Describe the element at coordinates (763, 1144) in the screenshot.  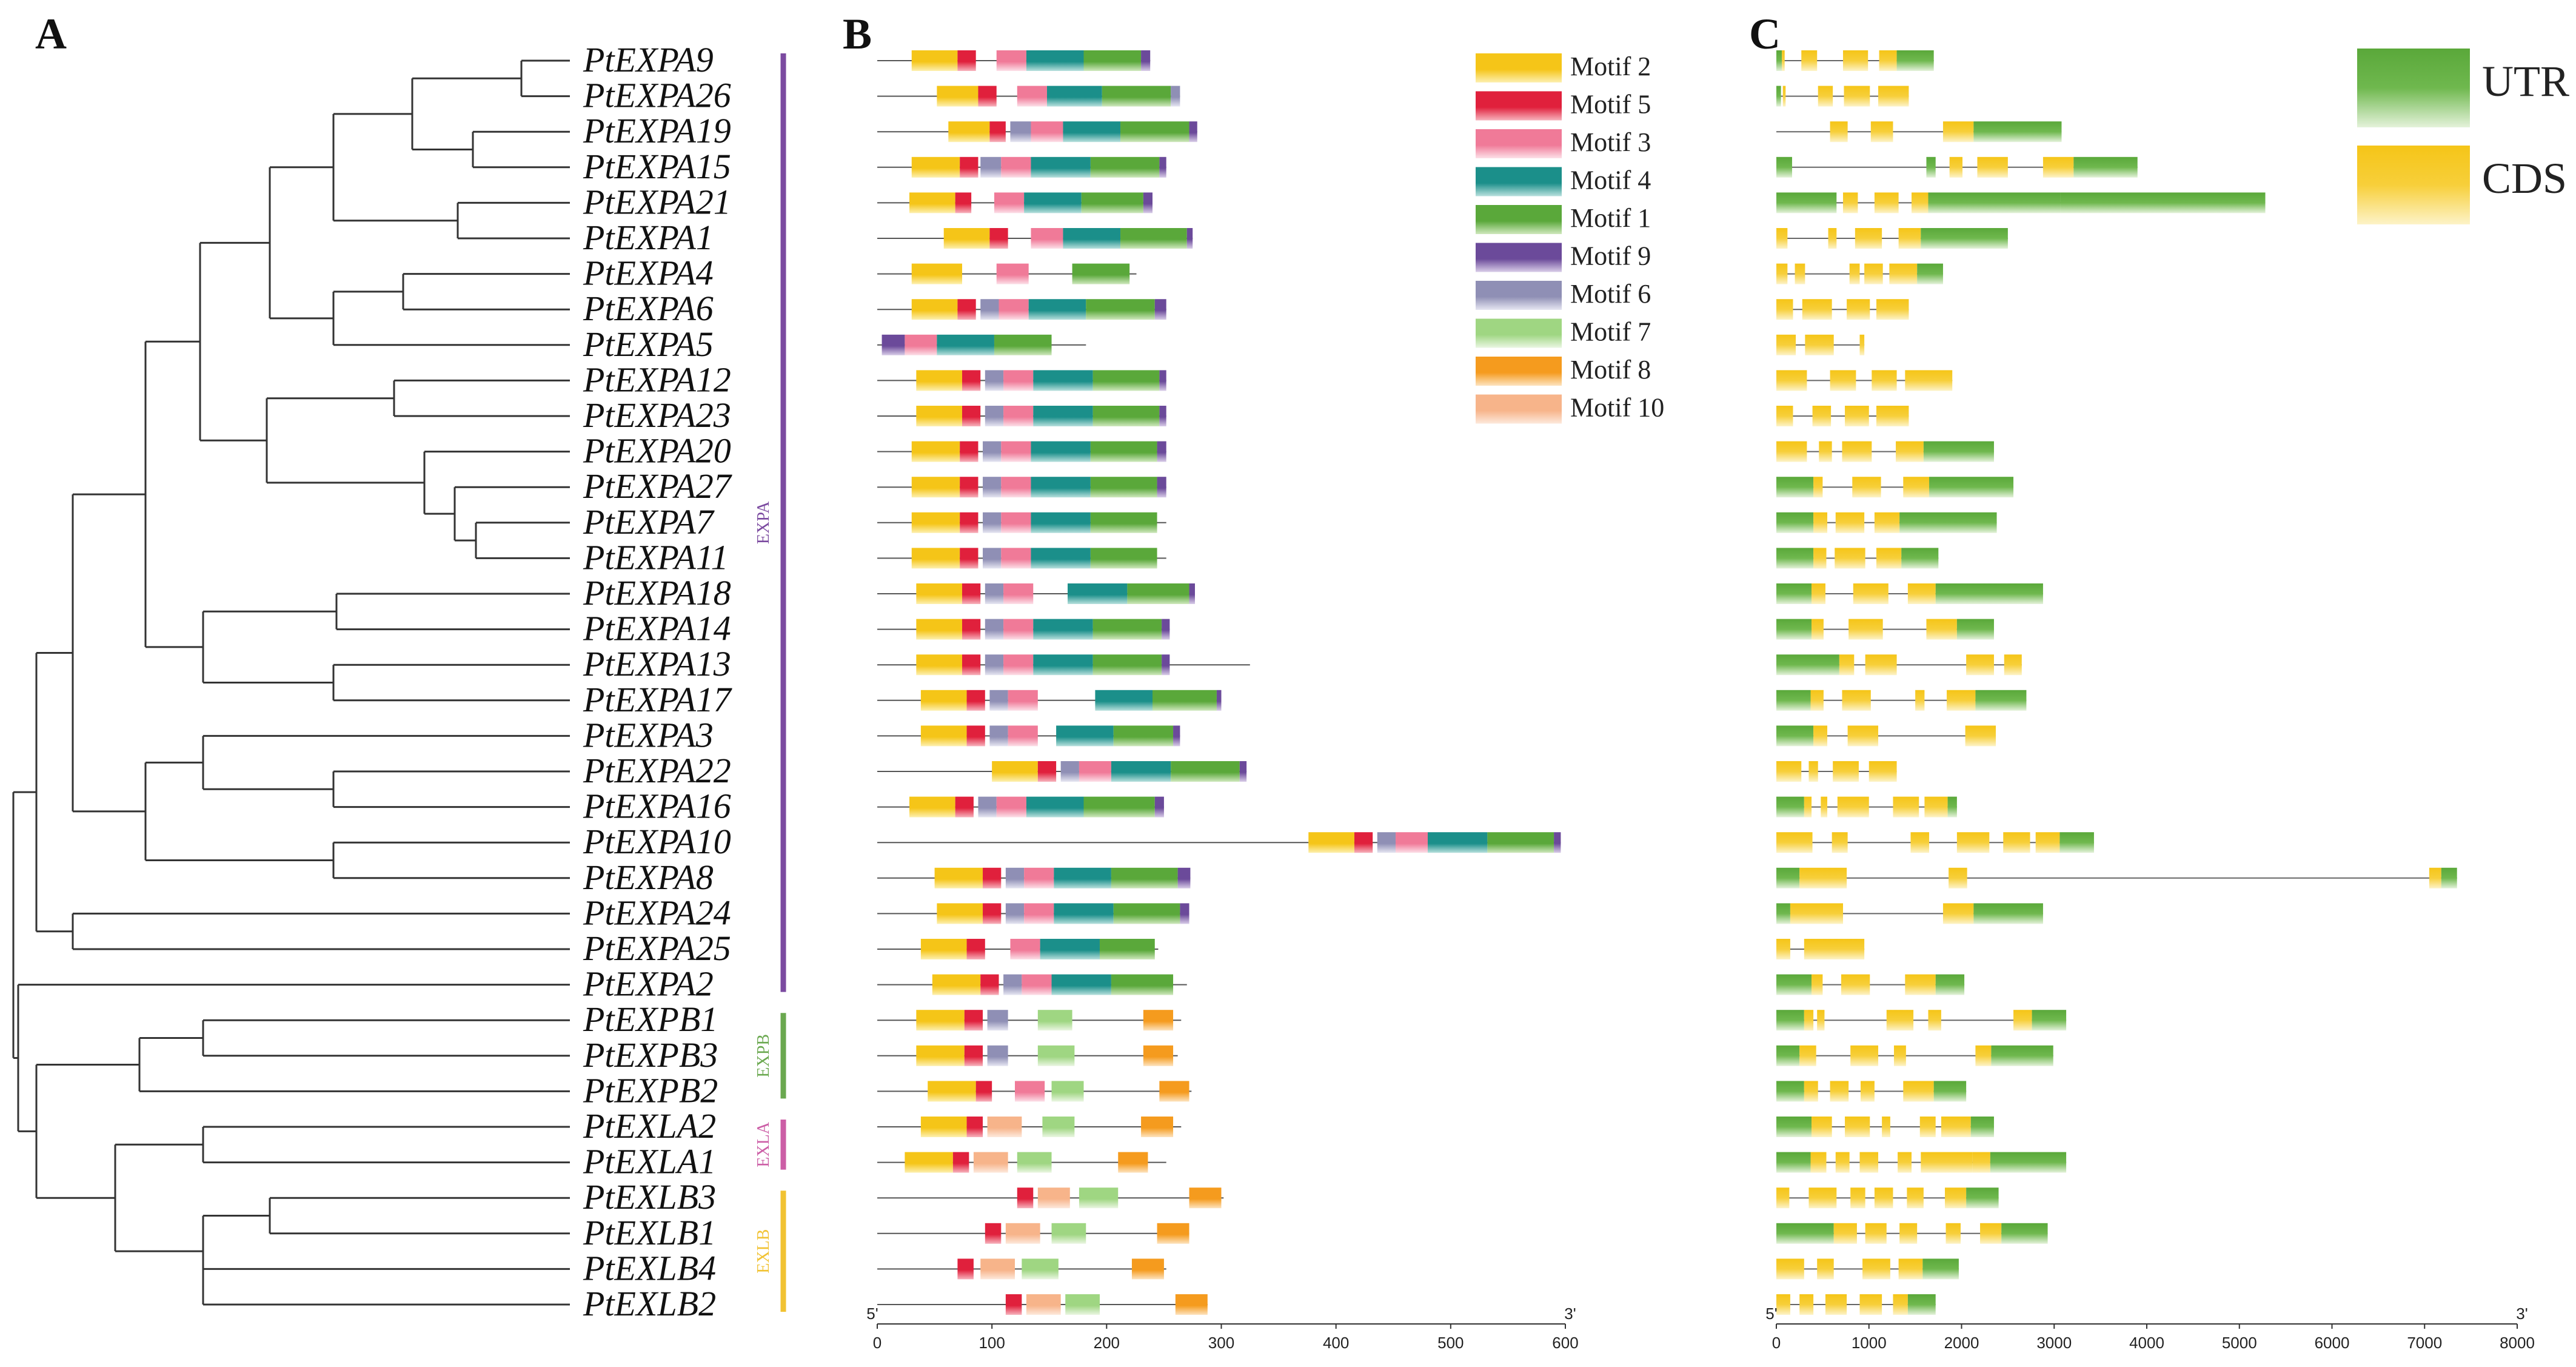
I see `subfamily-label: EXLA` at that location.